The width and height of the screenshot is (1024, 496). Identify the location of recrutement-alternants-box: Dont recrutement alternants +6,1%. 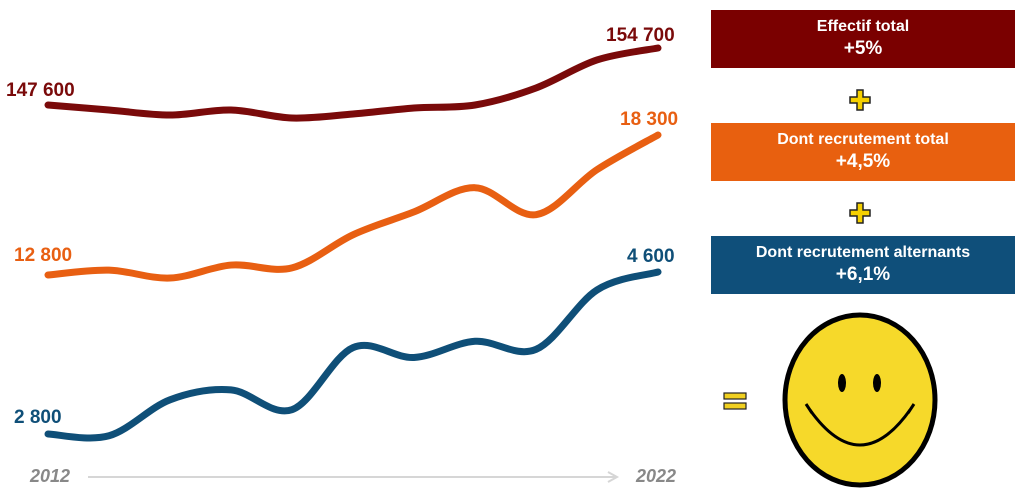
(863, 265).